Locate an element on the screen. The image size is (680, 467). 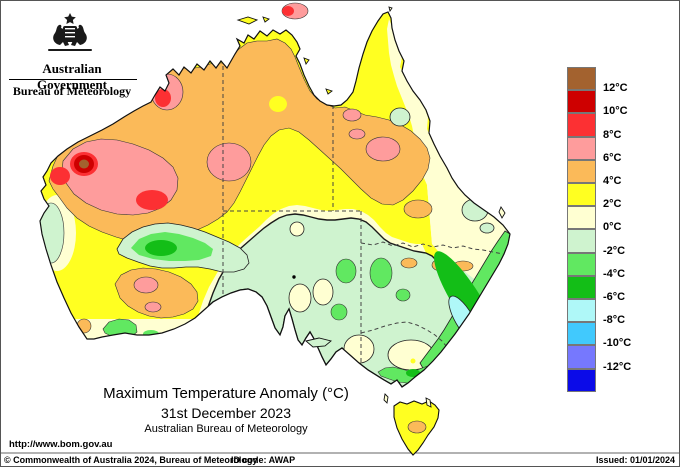
map-blob-orange-nsw3 is located at coordinates (409, 263).